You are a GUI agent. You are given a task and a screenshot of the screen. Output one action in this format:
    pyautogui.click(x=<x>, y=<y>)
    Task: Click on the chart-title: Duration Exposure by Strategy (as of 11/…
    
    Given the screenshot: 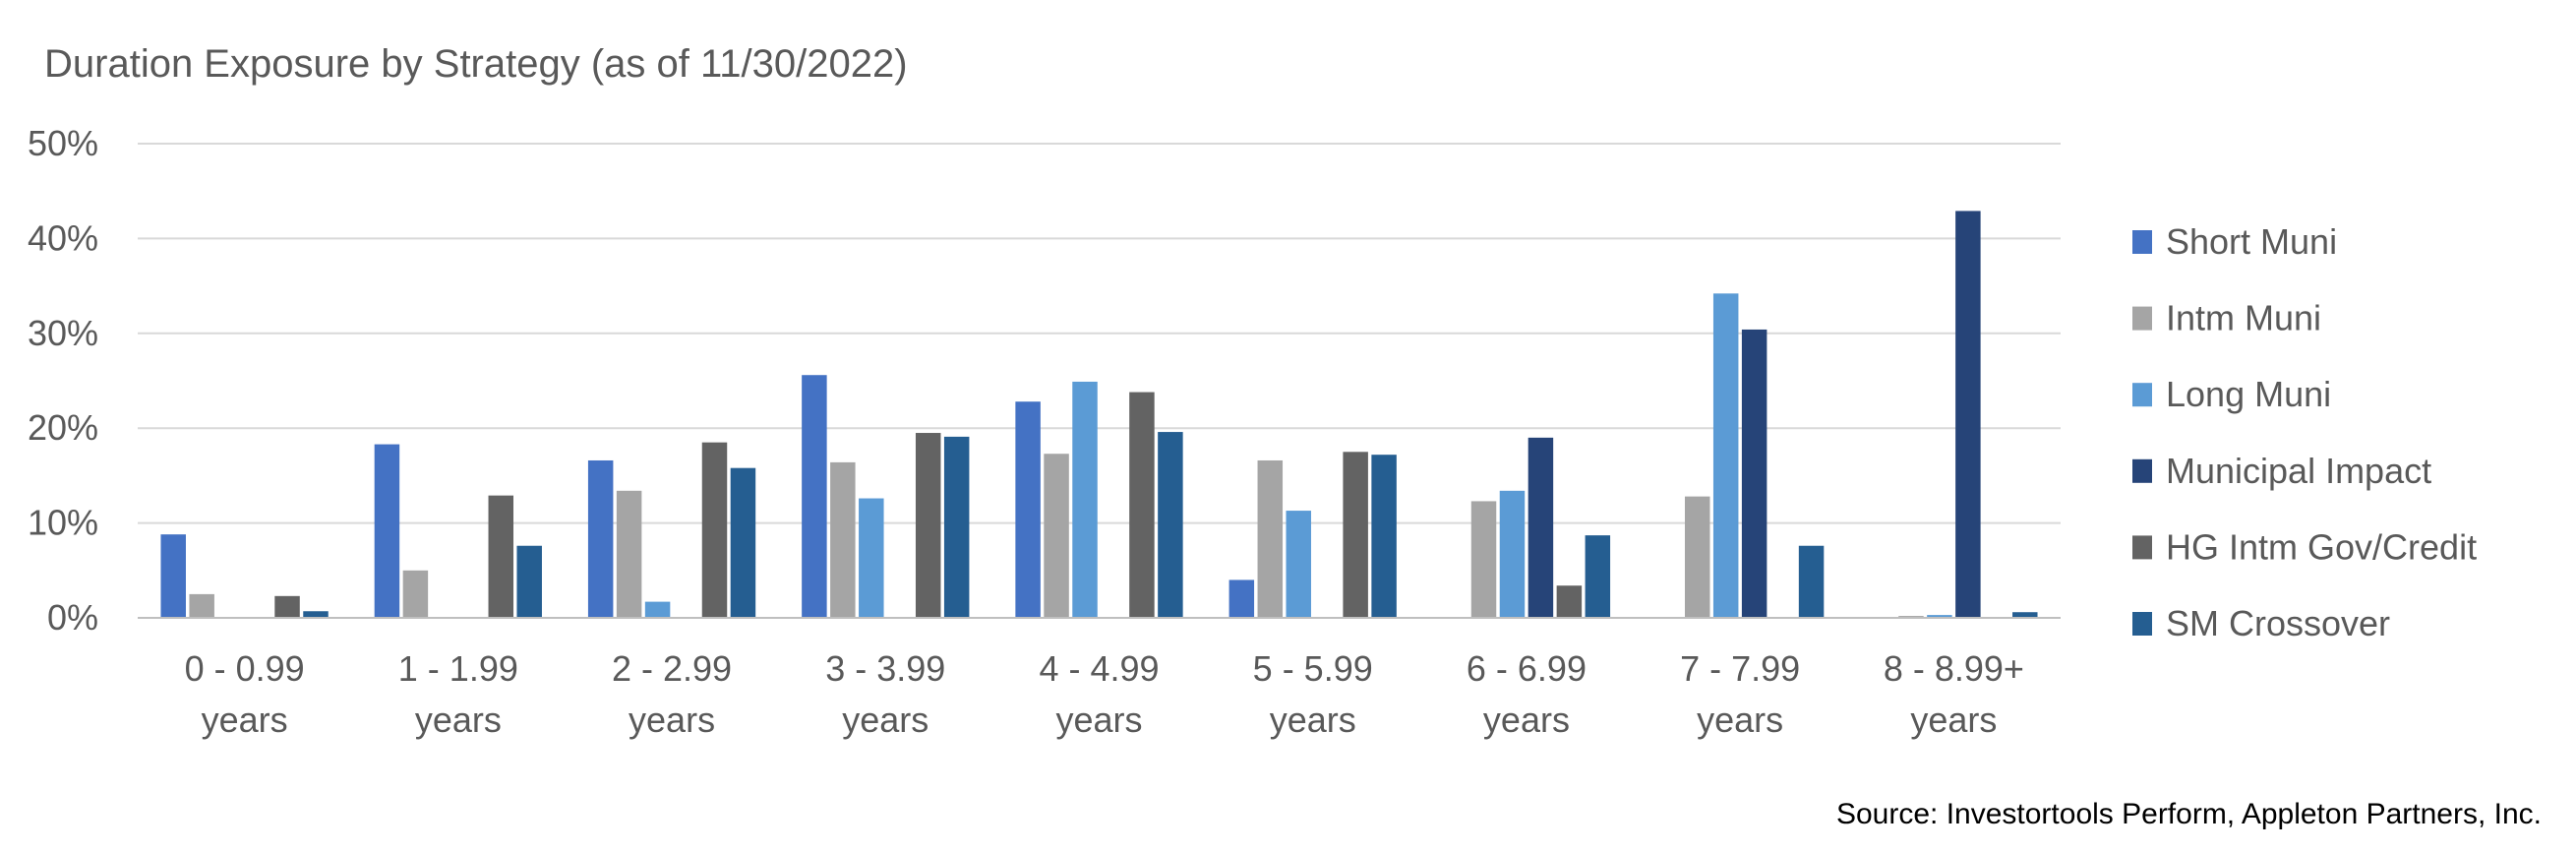 What is the action you would take?
    pyautogui.click(x=476, y=64)
    